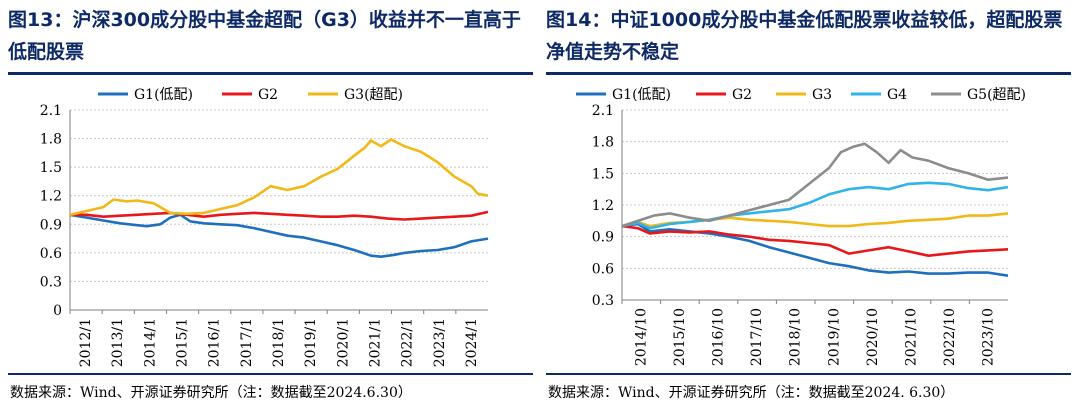 The width and height of the screenshot is (1080, 413). I want to click on y-tick-label-3: 0.9, so click(51, 225).